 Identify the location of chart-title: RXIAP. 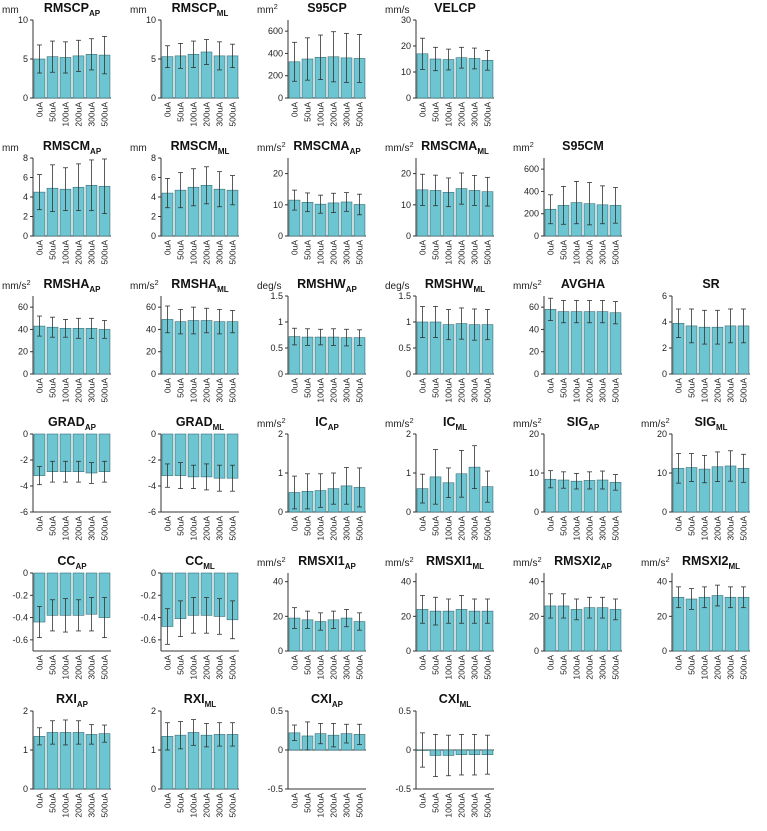
(72, 700).